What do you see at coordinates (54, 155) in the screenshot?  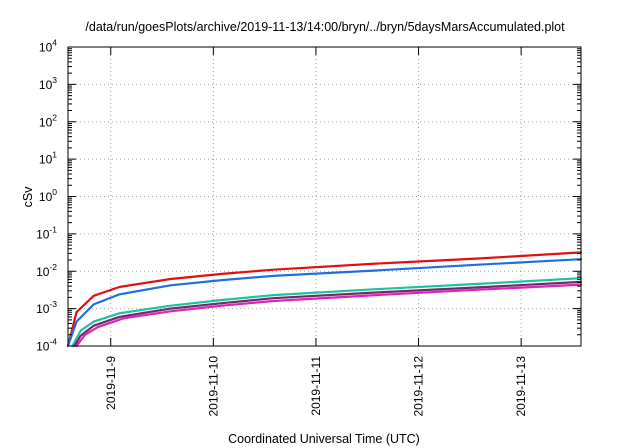 I see `y-tick-exponent: 1` at bounding box center [54, 155].